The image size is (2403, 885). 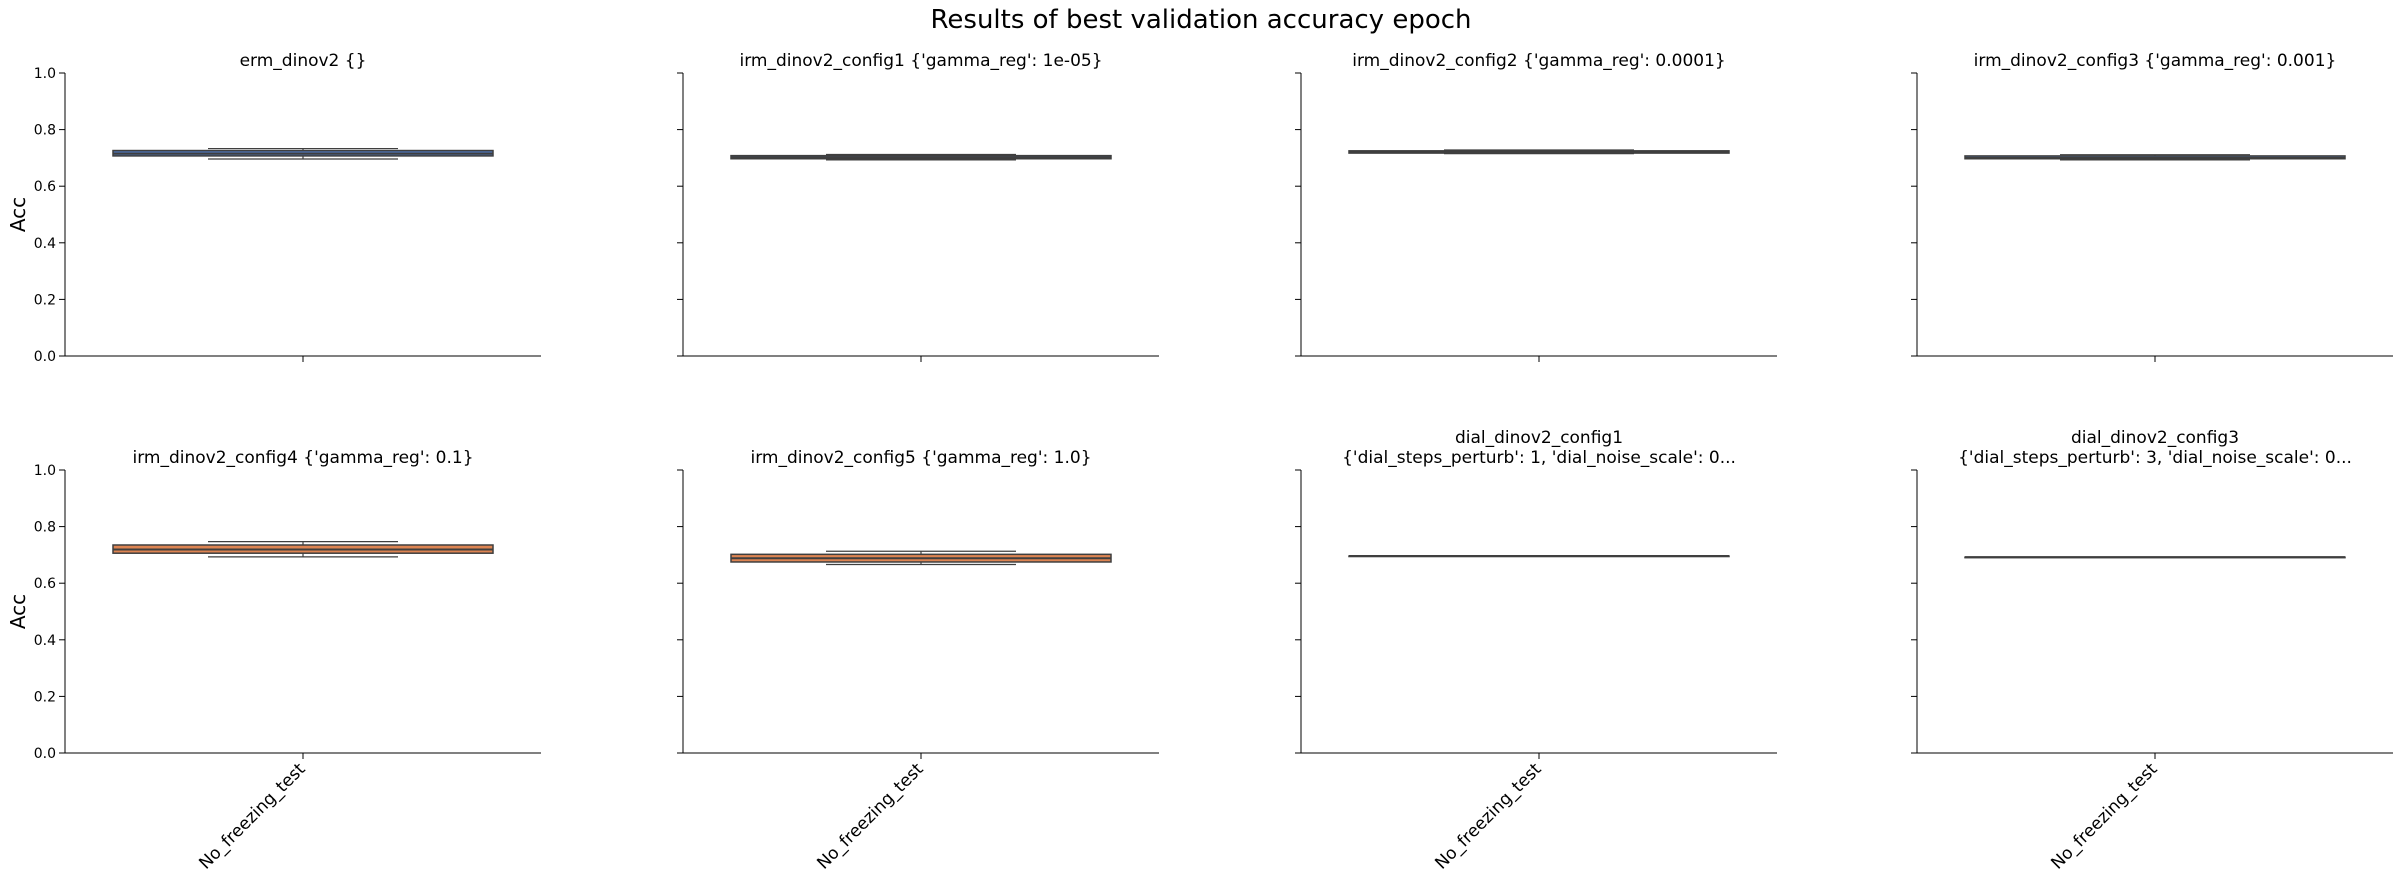 I want to click on panel-title: irm_dinov2_config4 {'gamma_reg': 0.1}, so click(x=302, y=458).